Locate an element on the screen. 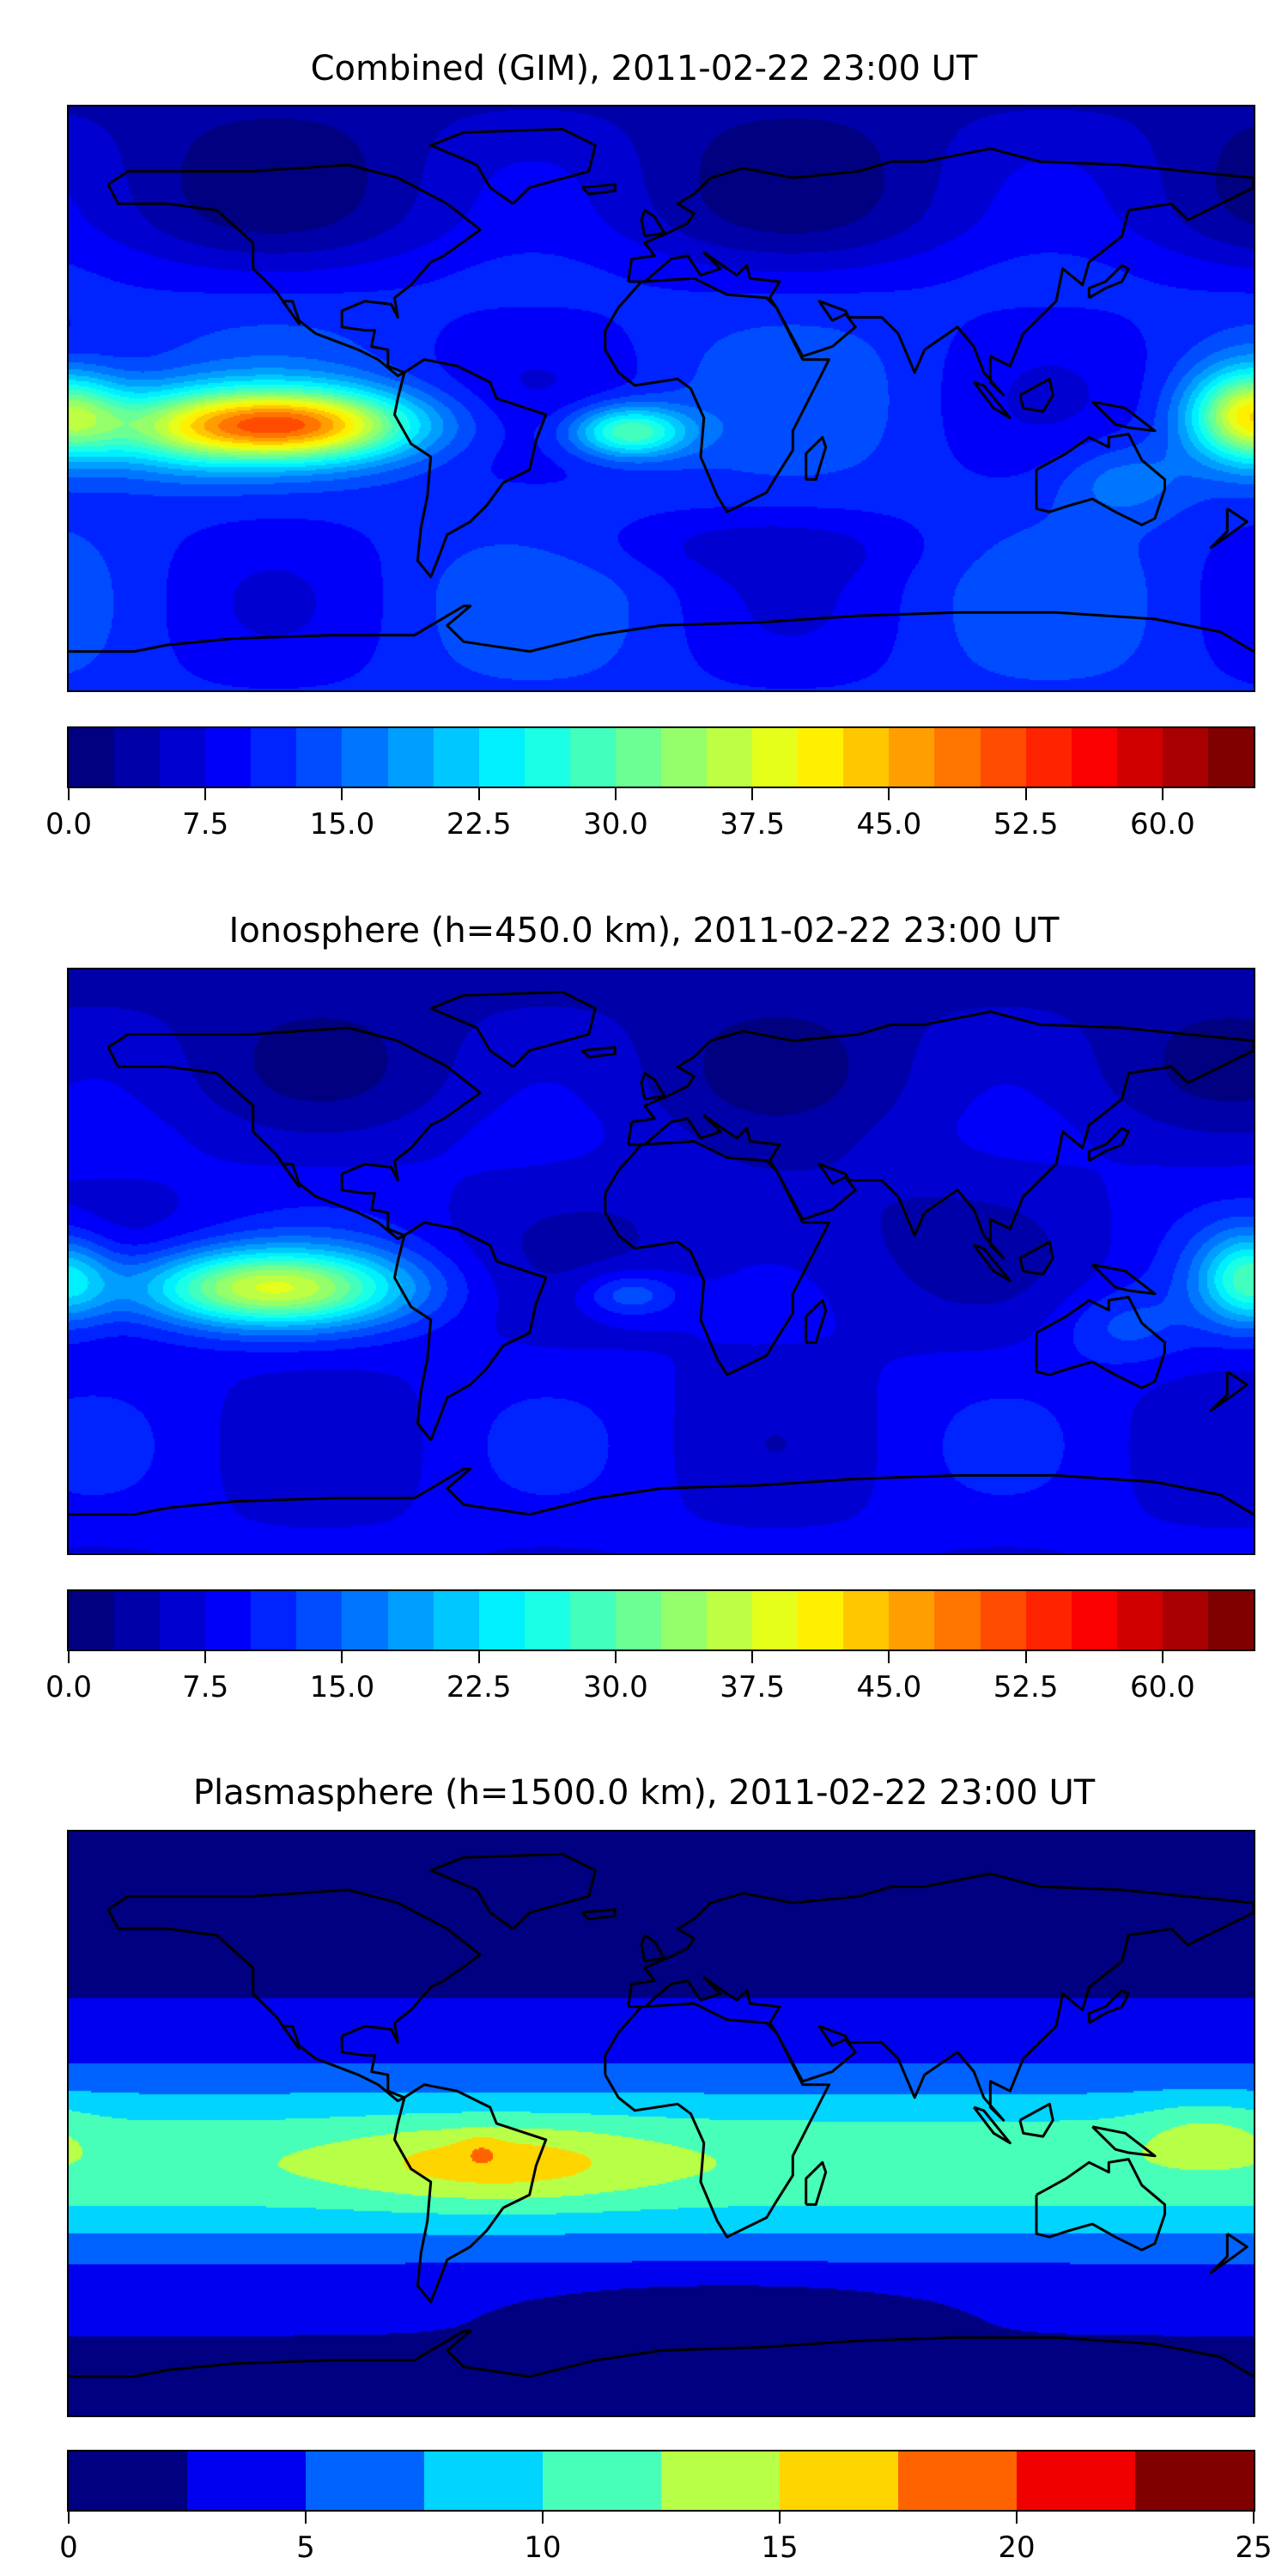  colorbar-tick-label: 52.5 is located at coordinates (1026, 824).